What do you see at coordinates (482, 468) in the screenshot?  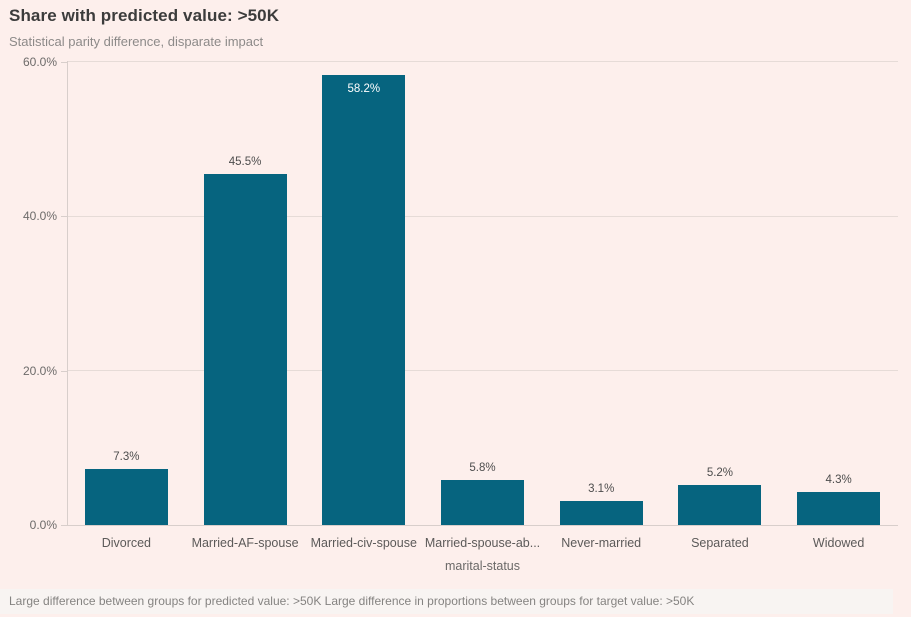 I see `bar-value-label: 5.8%` at bounding box center [482, 468].